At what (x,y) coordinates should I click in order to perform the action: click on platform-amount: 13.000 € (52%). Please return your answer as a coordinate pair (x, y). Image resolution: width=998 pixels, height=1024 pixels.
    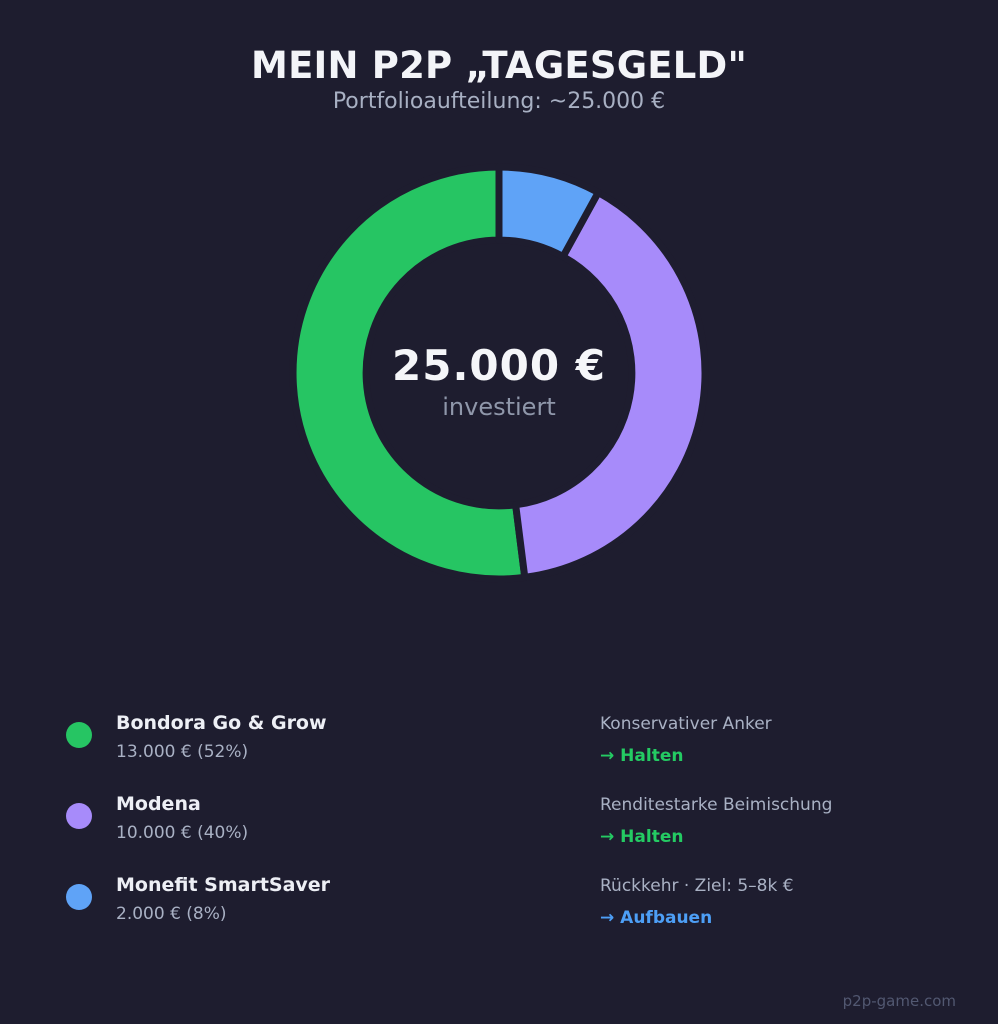
    Looking at the image, I should click on (182, 751).